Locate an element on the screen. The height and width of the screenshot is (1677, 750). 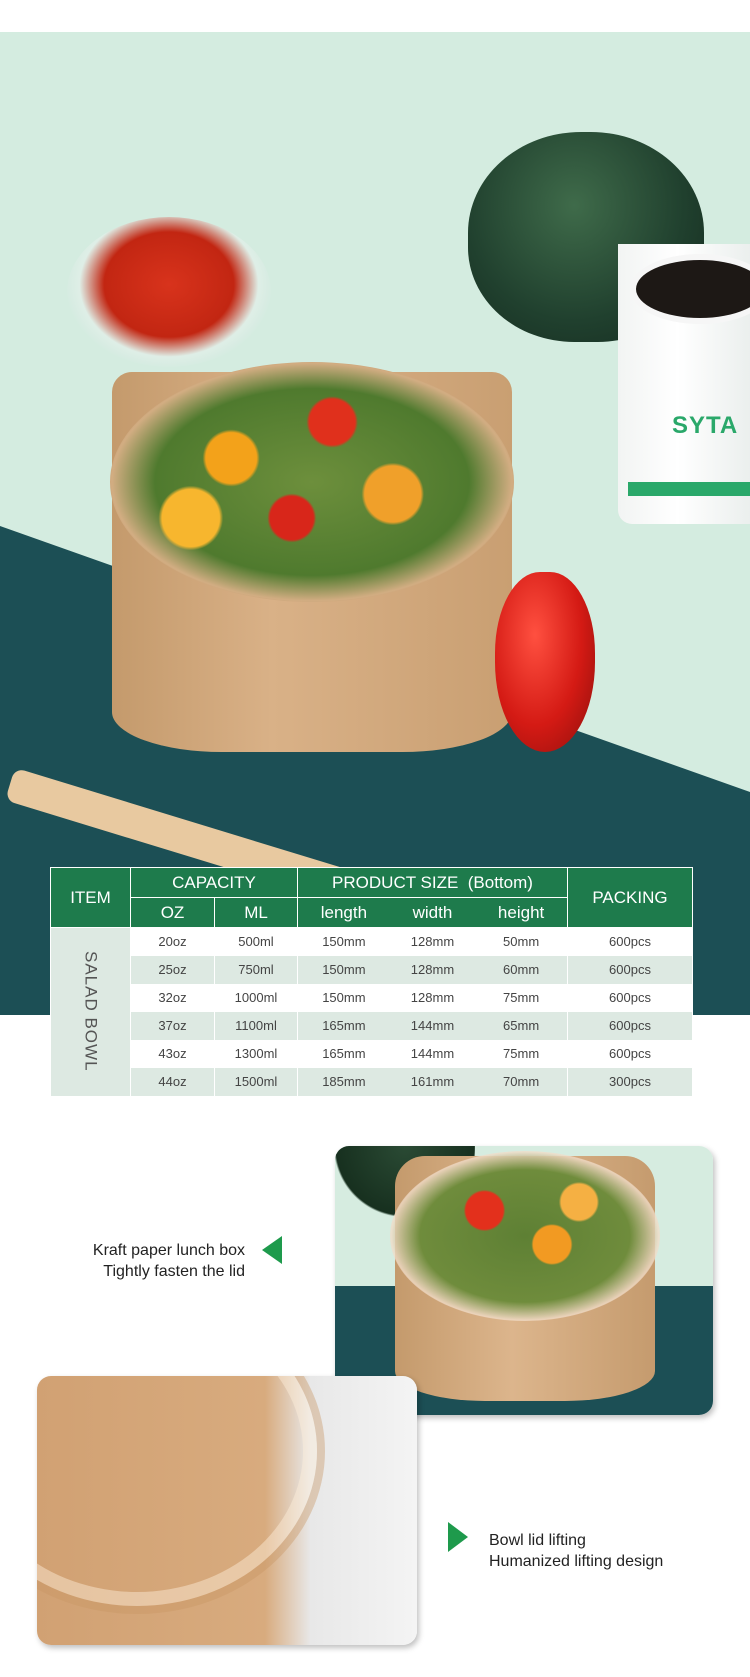
header-length: length is located at coordinates (343, 912).